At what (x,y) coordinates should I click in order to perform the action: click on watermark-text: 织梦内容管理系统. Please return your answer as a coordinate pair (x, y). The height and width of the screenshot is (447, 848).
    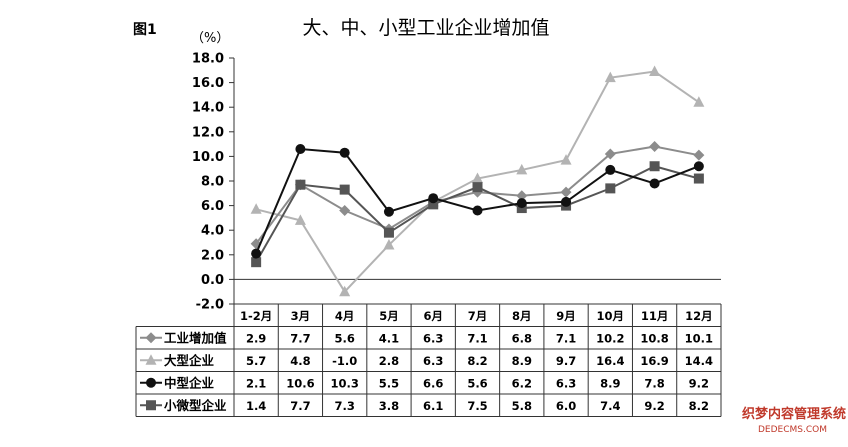
    Looking at the image, I should click on (794, 414).